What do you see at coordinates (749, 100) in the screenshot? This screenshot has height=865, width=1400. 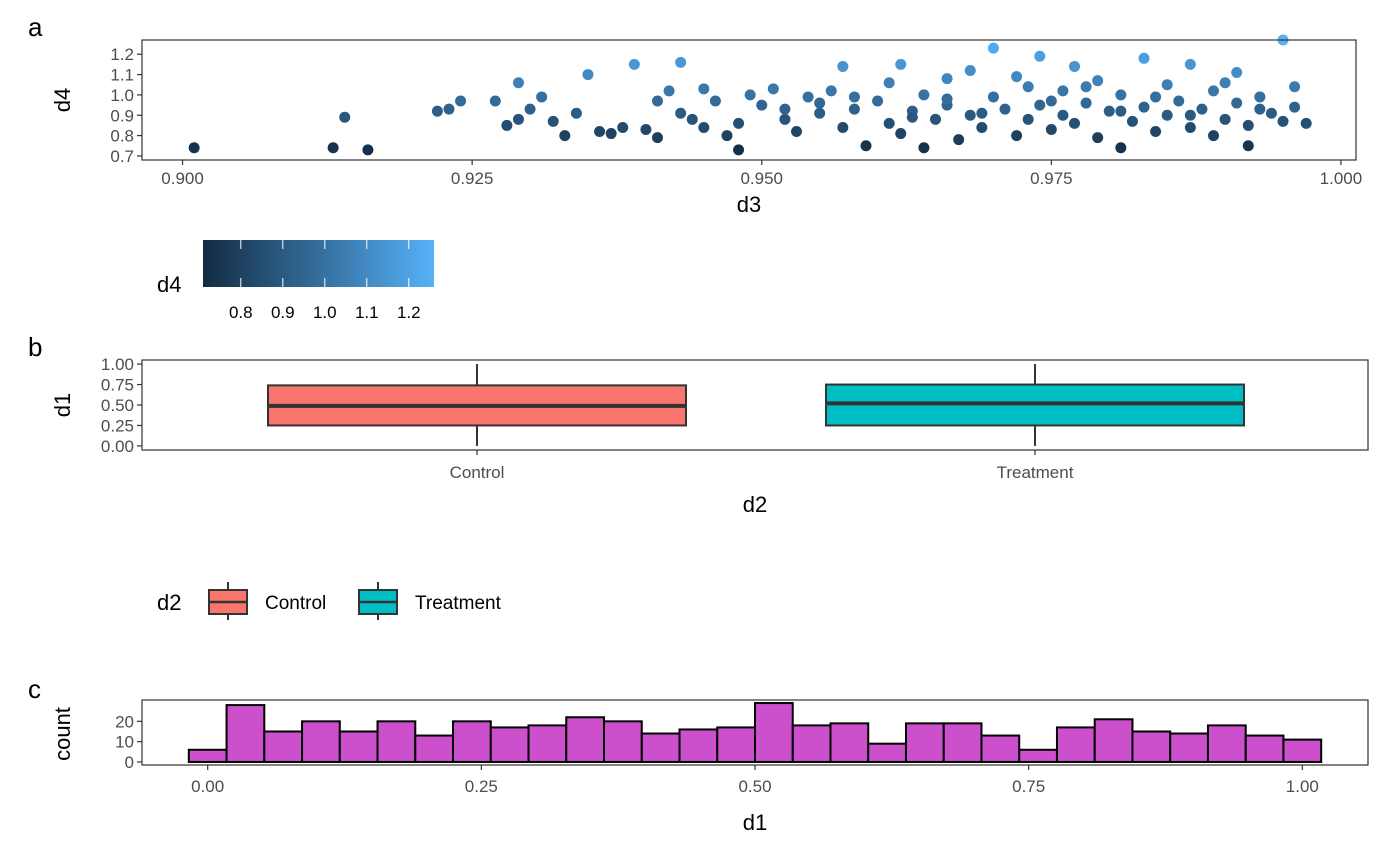 I see `panel-border` at bounding box center [749, 100].